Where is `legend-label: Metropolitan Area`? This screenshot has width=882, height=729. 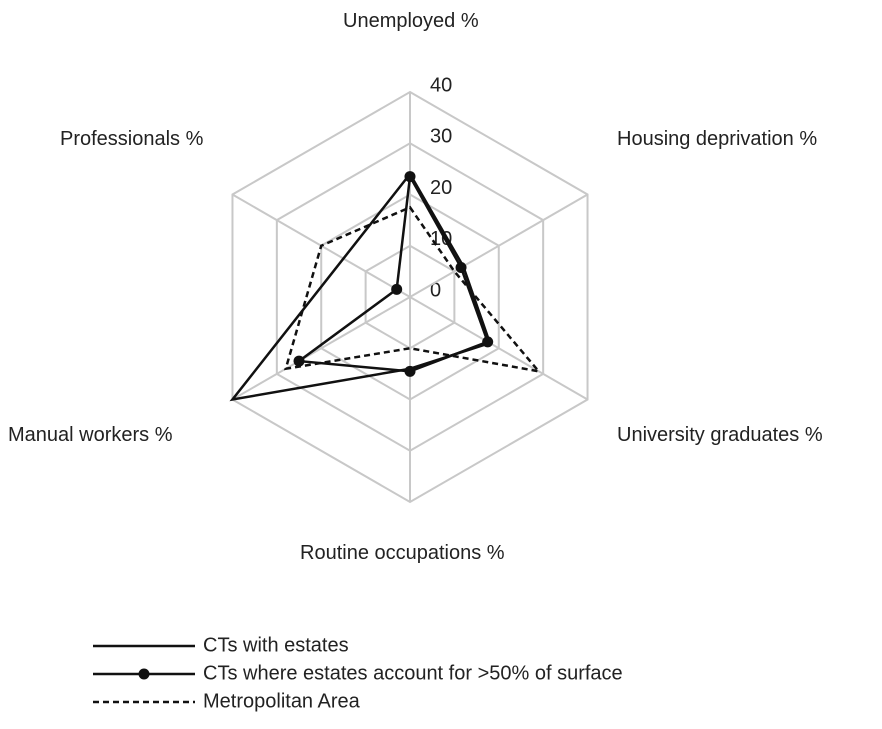 legend-label: Metropolitan Area is located at coordinates (282, 701).